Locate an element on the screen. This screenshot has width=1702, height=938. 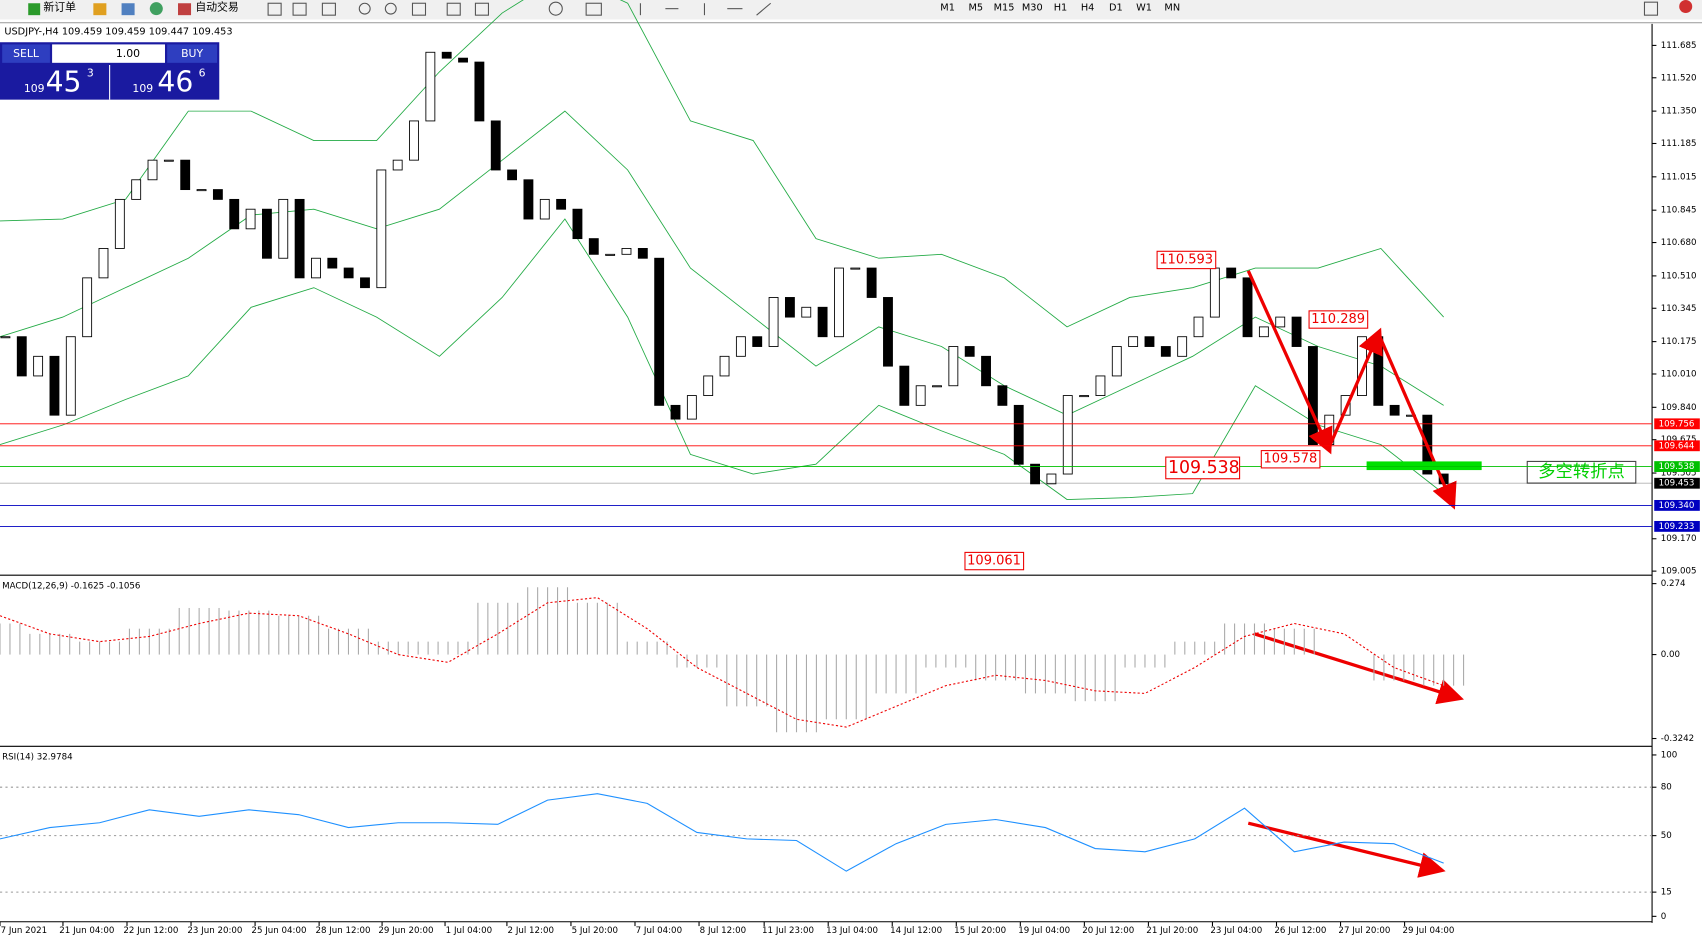
y-tick-label: 111.185 is located at coordinates (1679, 144).